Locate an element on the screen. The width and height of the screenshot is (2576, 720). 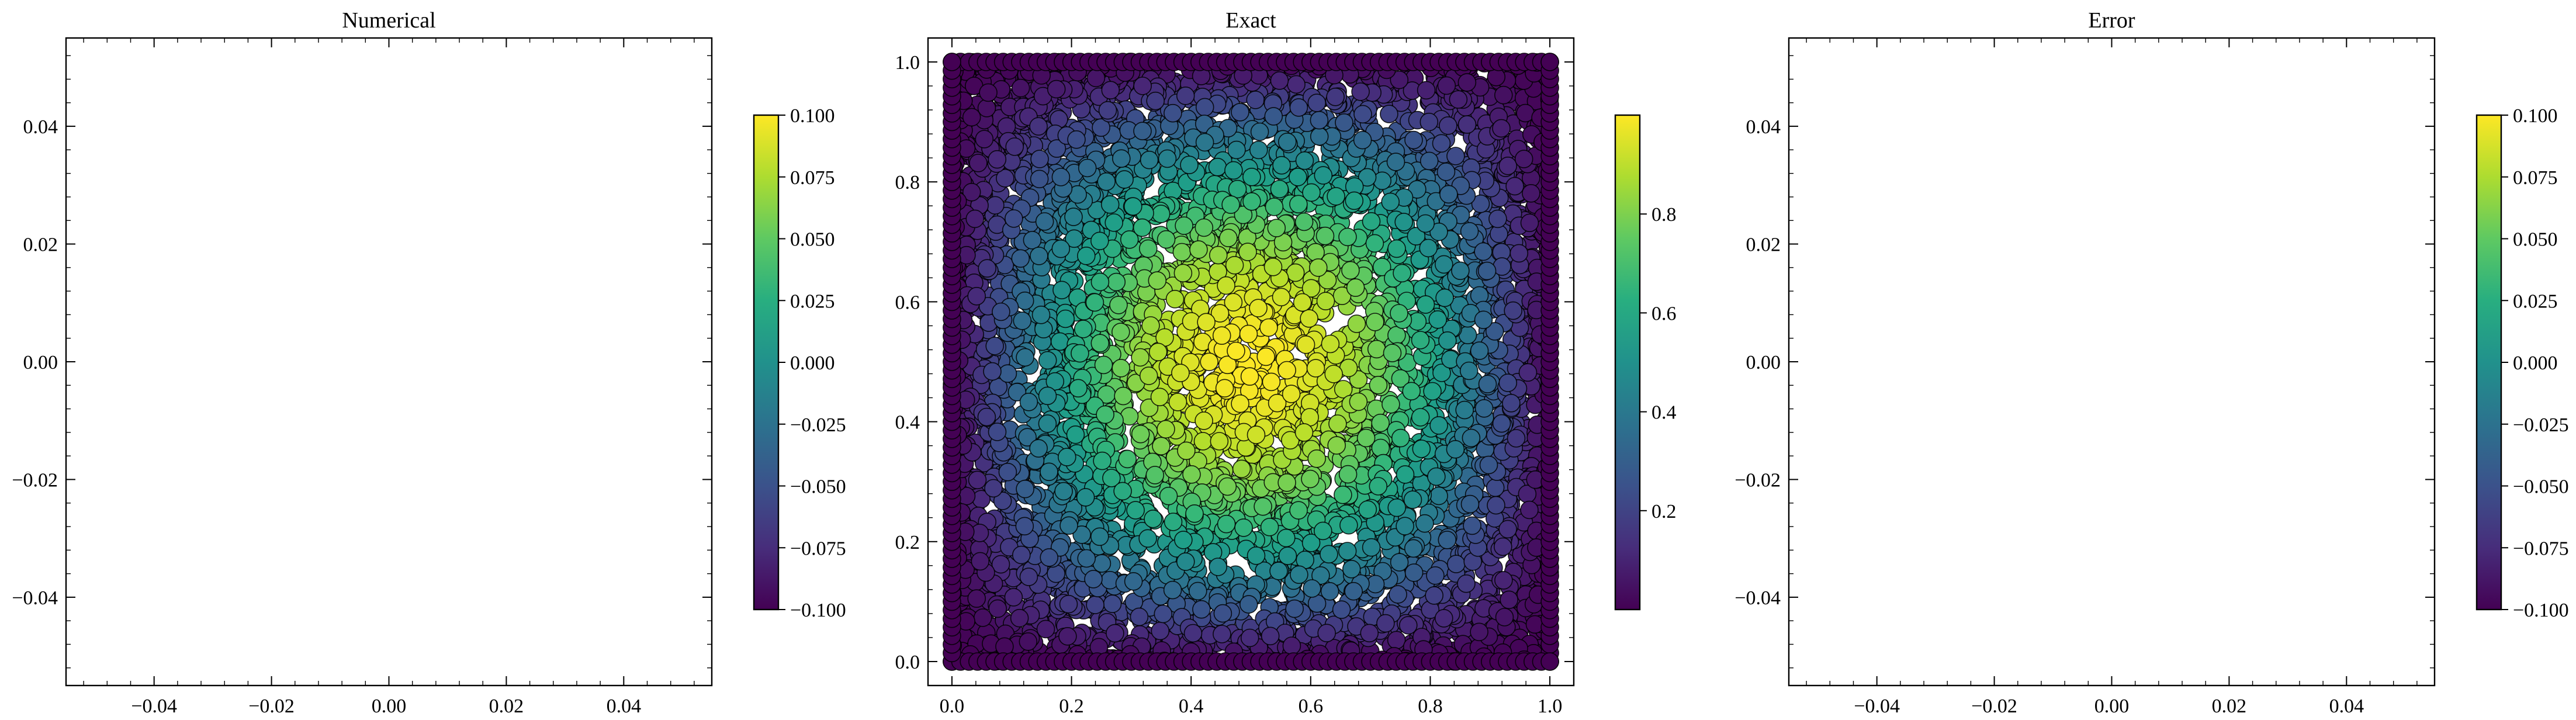
x-tick-label: −0.02 is located at coordinates (271, 706).